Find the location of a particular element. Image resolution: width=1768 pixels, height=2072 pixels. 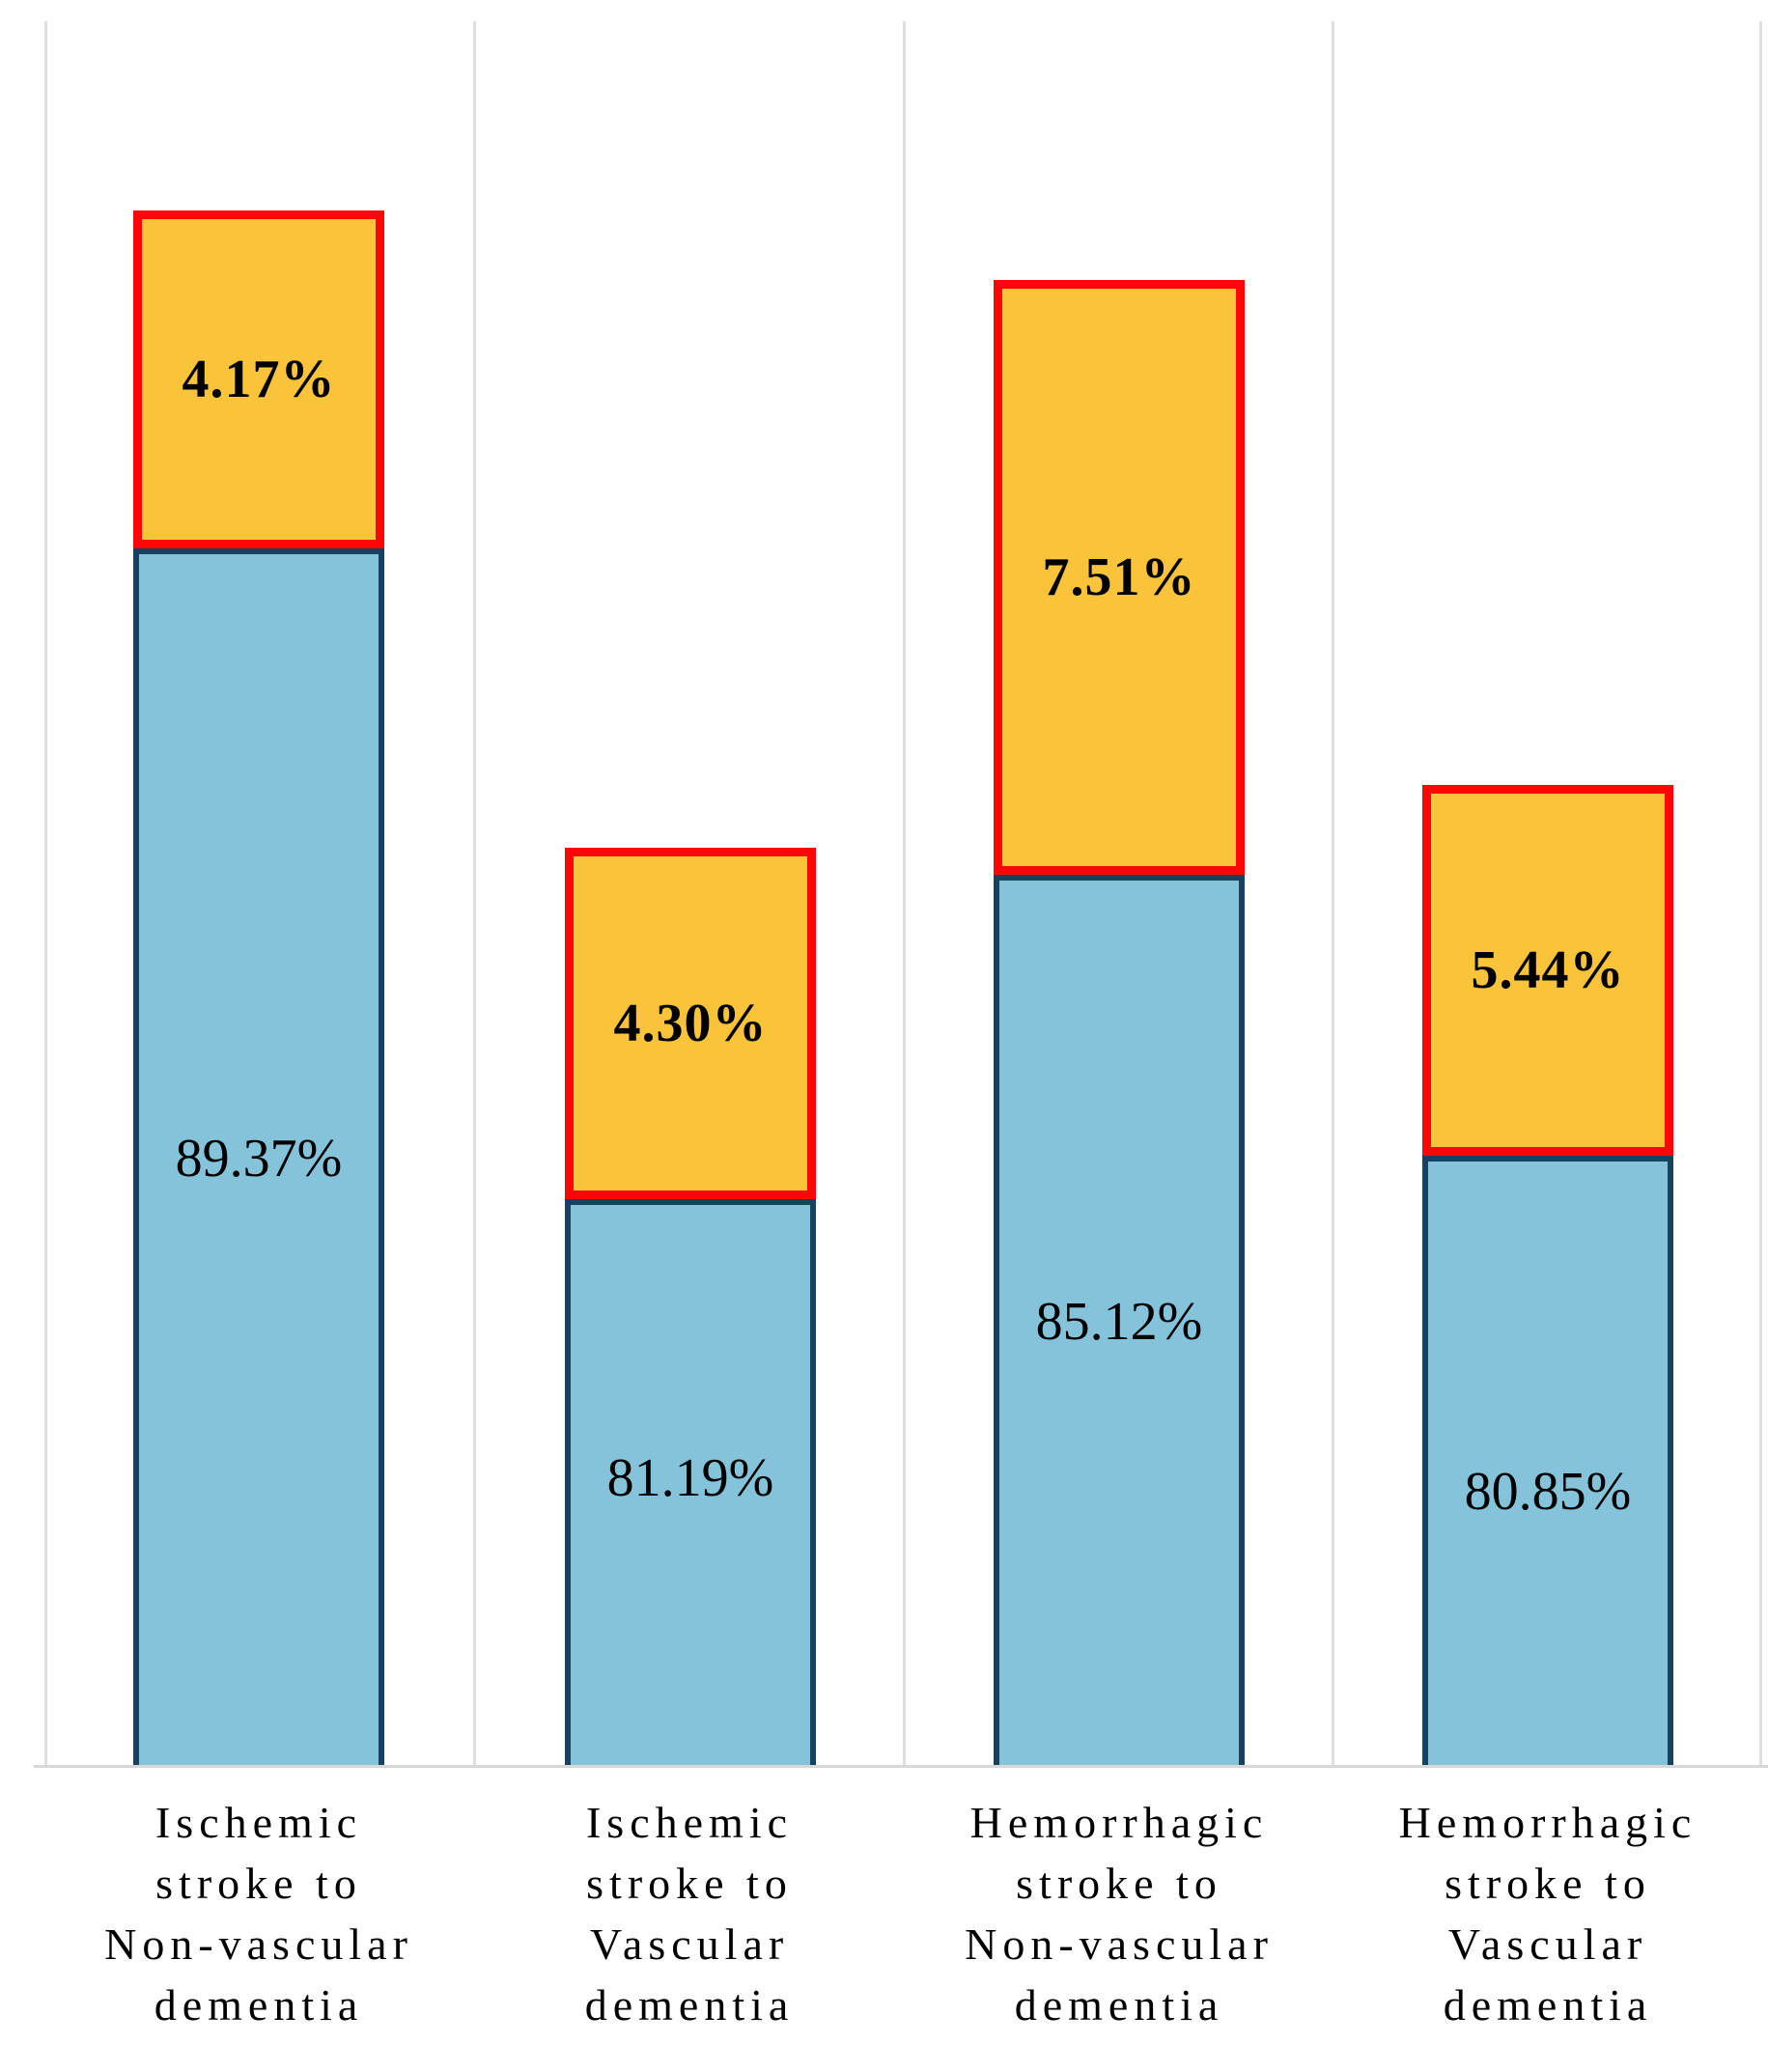

category-label-ischemic-vascular: Ischemic stroke to Vascular dementia is located at coordinates (690, 1914).